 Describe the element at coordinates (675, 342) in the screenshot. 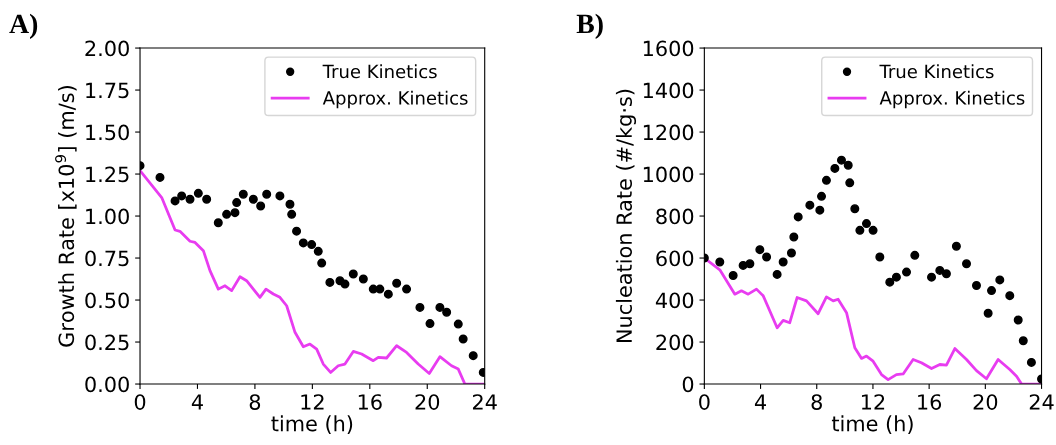

I see `y-tick-label: 200` at that location.